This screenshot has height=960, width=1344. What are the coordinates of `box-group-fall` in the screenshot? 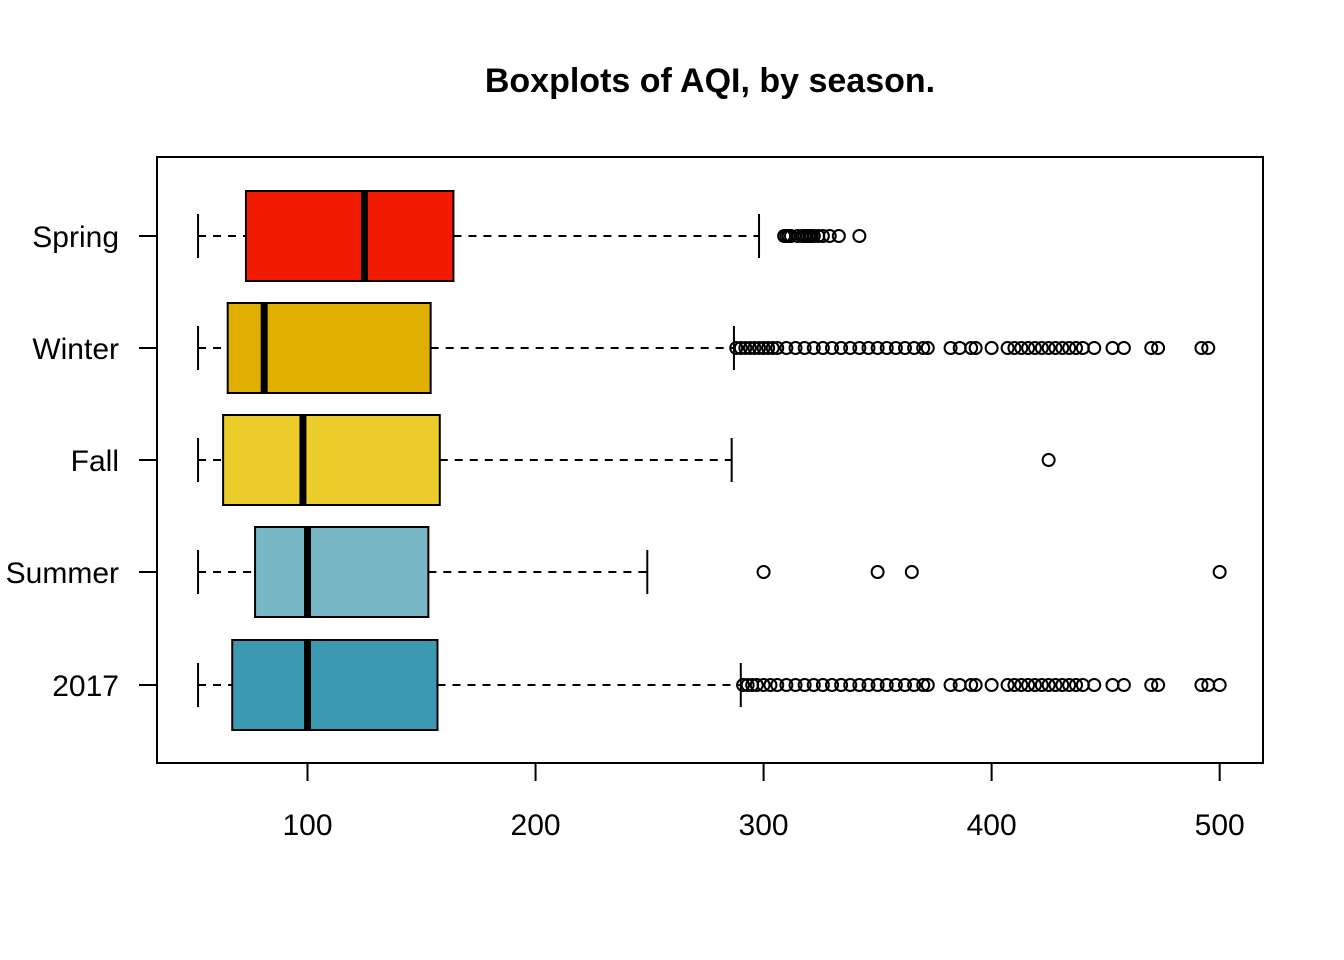 It's located at (626, 460).